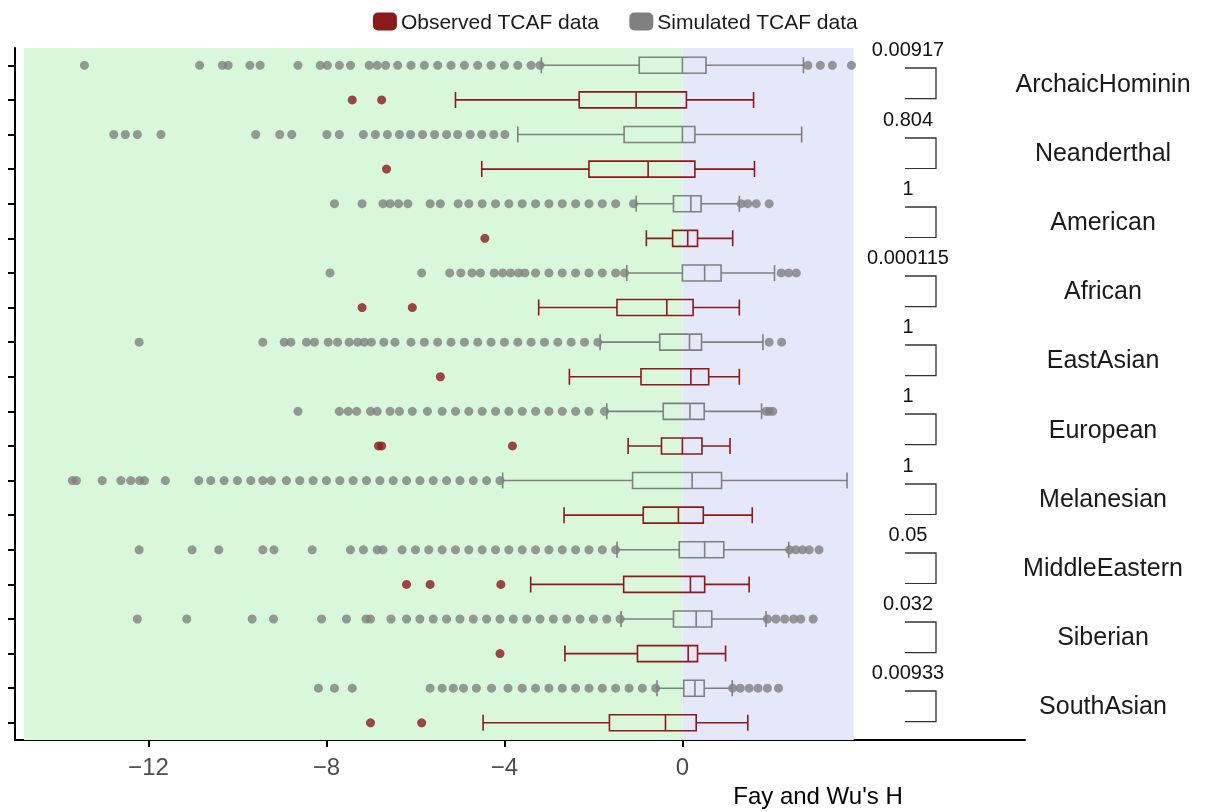 The height and width of the screenshot is (812, 1231). What do you see at coordinates (908, 603) in the screenshot?
I see `annotation: 0.032` at bounding box center [908, 603].